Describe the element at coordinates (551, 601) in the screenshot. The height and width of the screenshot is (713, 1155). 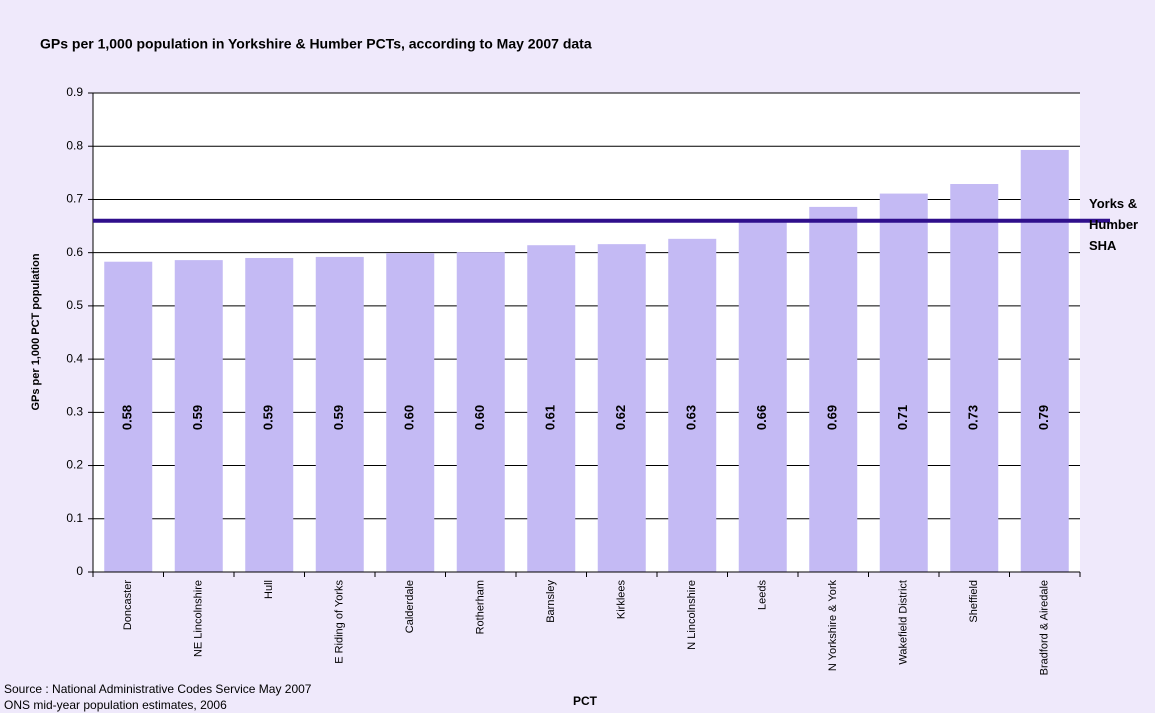
I see `x-tick-label: Barnsley` at that location.